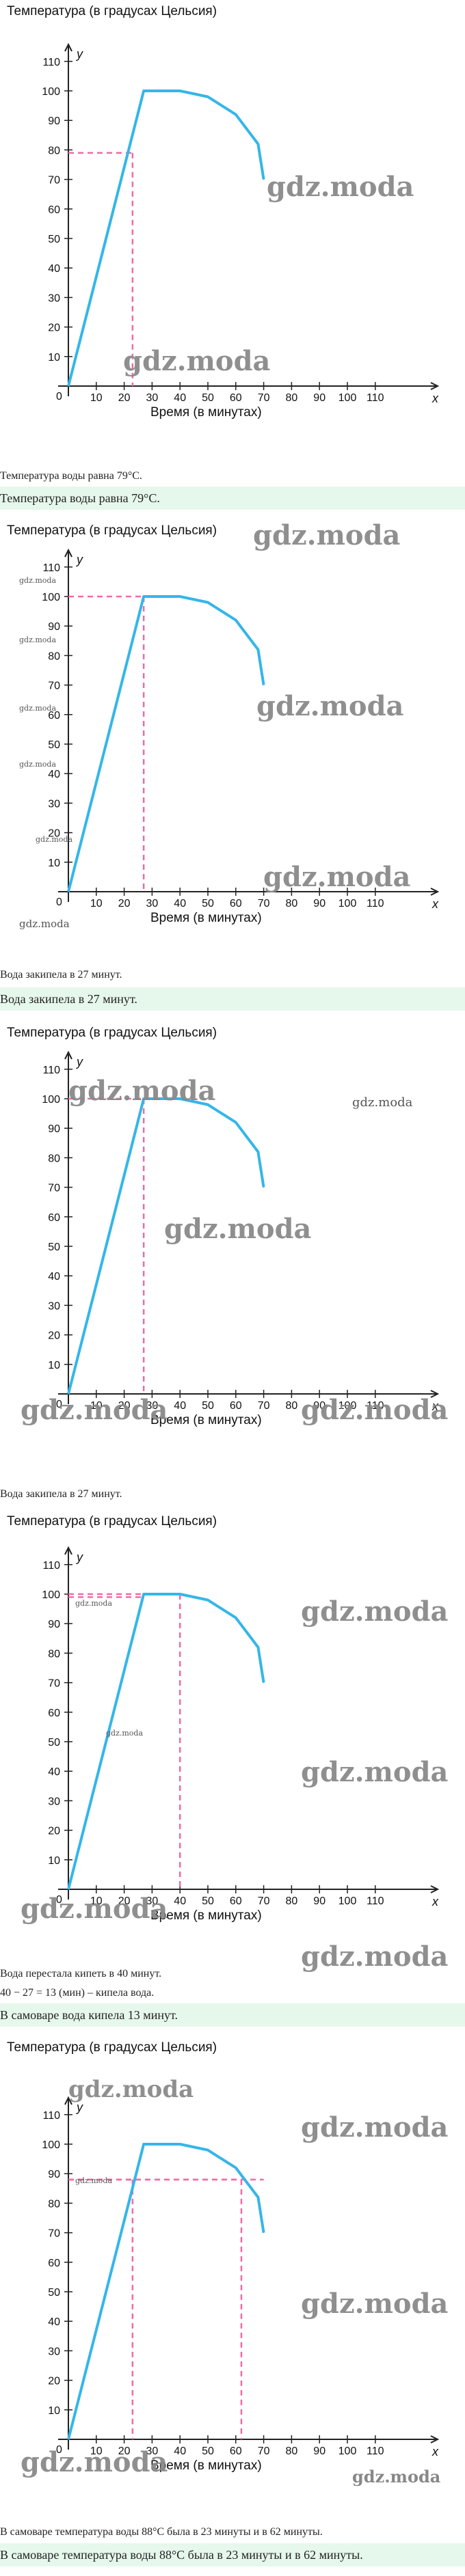 The height and width of the screenshot is (2576, 465). I want to click on x-tick-label: 100, so click(347, 1406).